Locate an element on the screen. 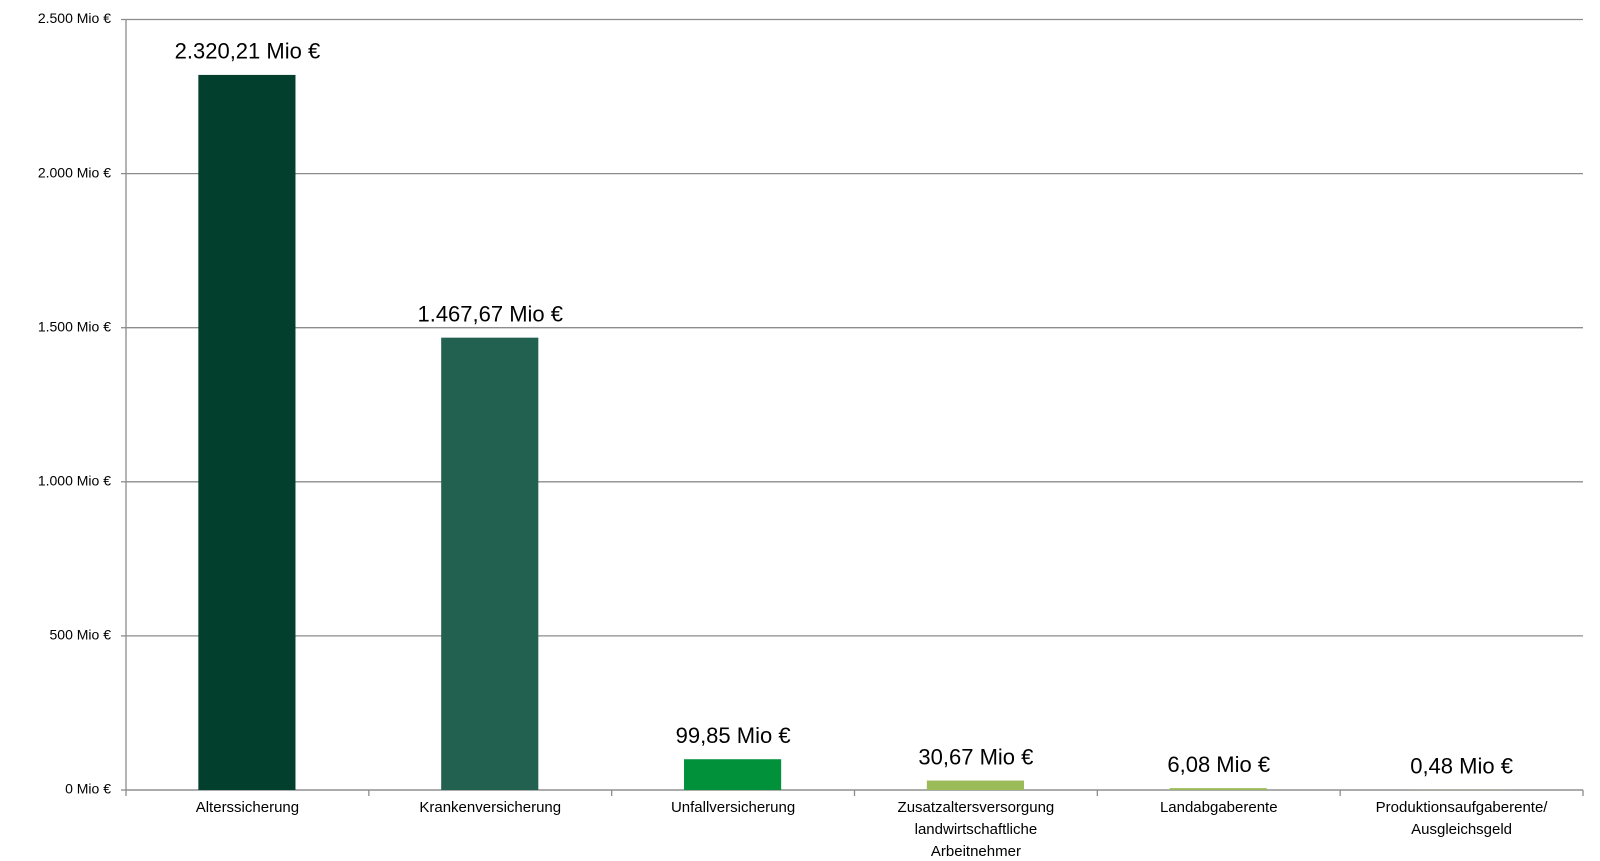 The image size is (1600, 861). x-tick-label: Produktionsaufgaberente/ is located at coordinates (1462, 807).